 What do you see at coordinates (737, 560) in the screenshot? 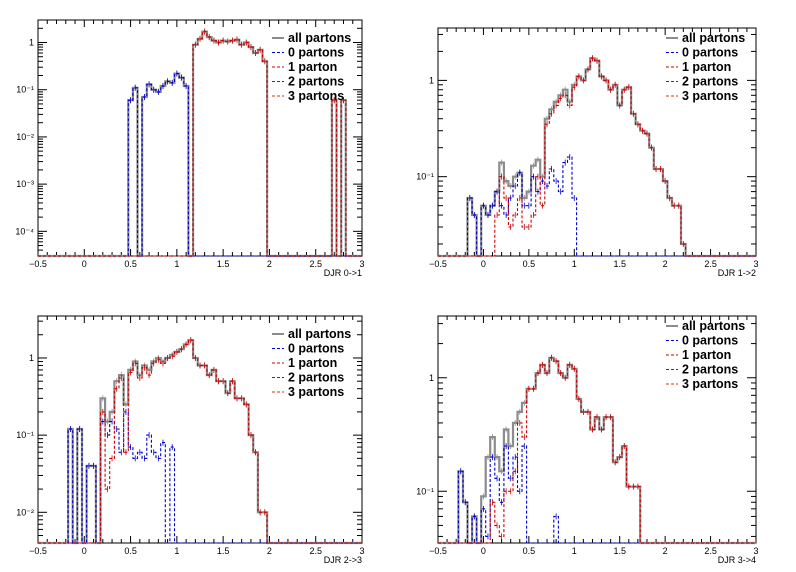
I see `x-axis-title: DJR 3->4` at bounding box center [737, 560].